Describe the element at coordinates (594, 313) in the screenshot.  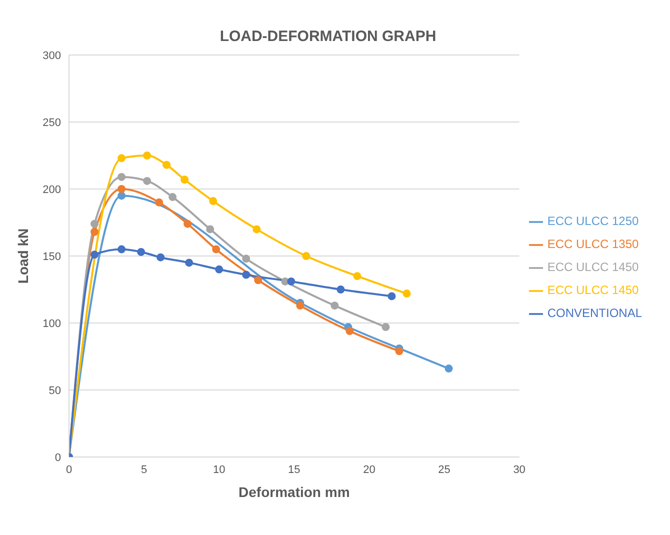
I see `legend-label: CONVENTIONAL` at that location.